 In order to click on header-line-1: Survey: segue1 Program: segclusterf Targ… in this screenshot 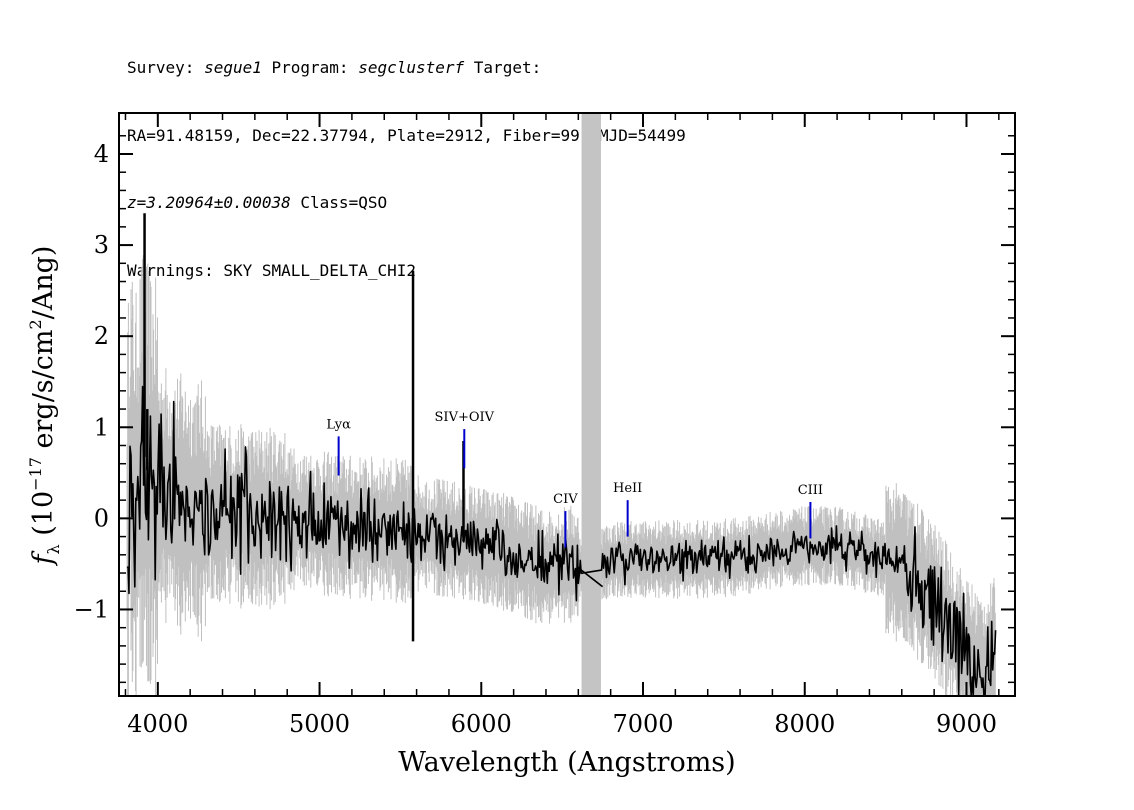, I will do `click(406, 68)`.